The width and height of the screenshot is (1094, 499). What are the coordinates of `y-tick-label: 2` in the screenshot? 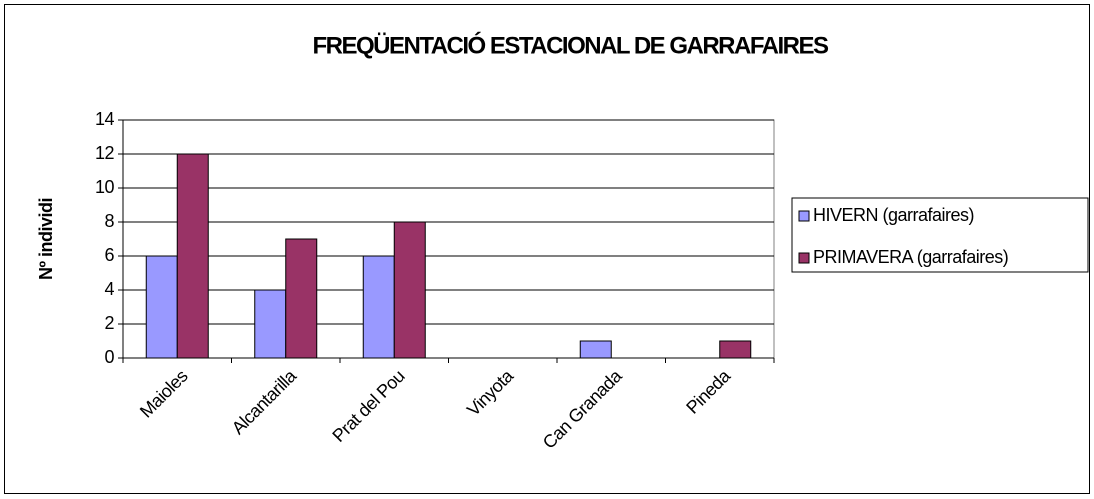 It's located at (109, 323).